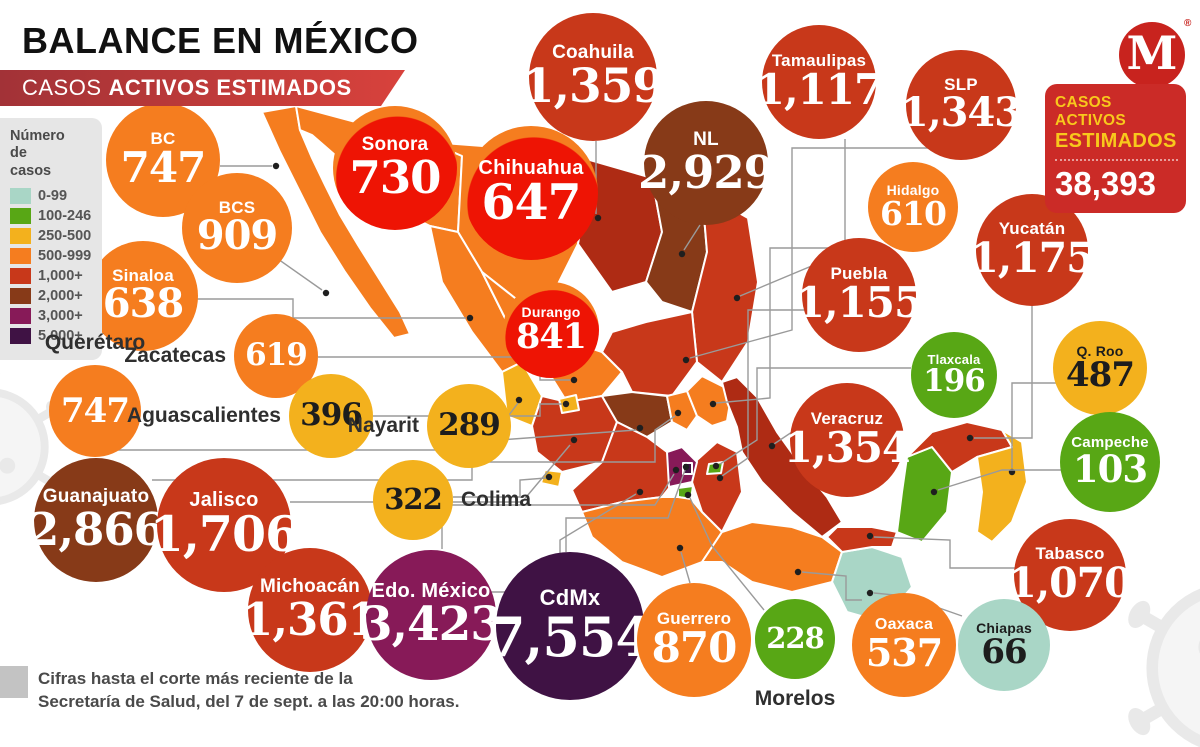 The width and height of the screenshot is (1200, 747). Describe the element at coordinates (782, 457) in the screenshot. I see `map-state-veracruz` at that location.